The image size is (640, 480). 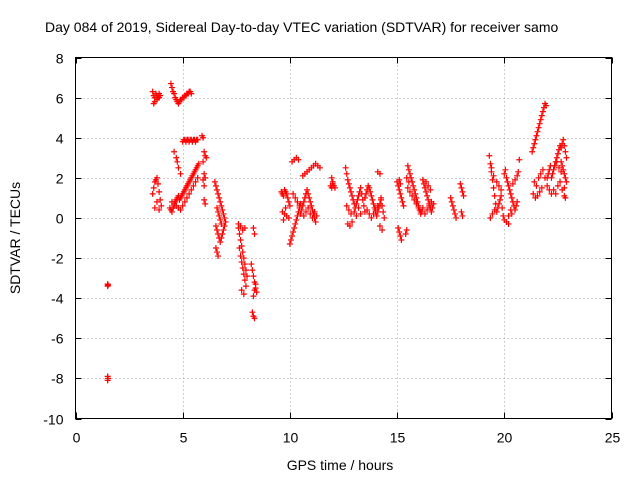 What do you see at coordinates (15, 238) in the screenshot?
I see `y-axis-label: SDTVAR / TECUs` at bounding box center [15, 238].